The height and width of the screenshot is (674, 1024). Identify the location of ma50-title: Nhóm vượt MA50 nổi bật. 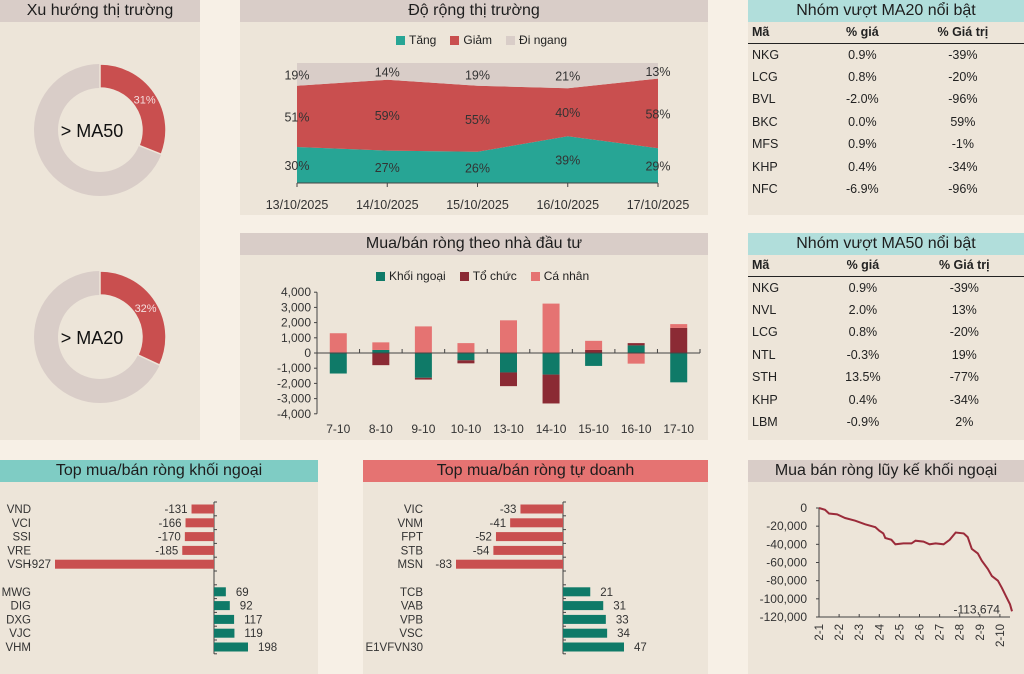
(886, 244).